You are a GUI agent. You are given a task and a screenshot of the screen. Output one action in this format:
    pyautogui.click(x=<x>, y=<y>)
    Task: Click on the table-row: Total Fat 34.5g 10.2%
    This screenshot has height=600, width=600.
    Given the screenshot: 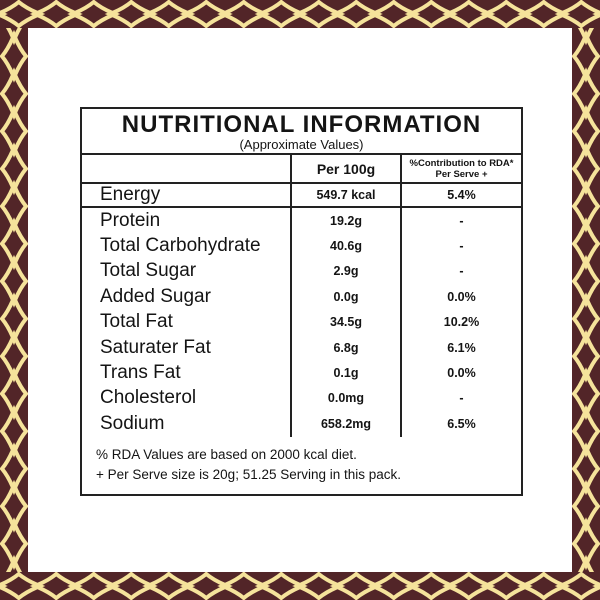 What is the action you would take?
    pyautogui.click(x=301, y=322)
    